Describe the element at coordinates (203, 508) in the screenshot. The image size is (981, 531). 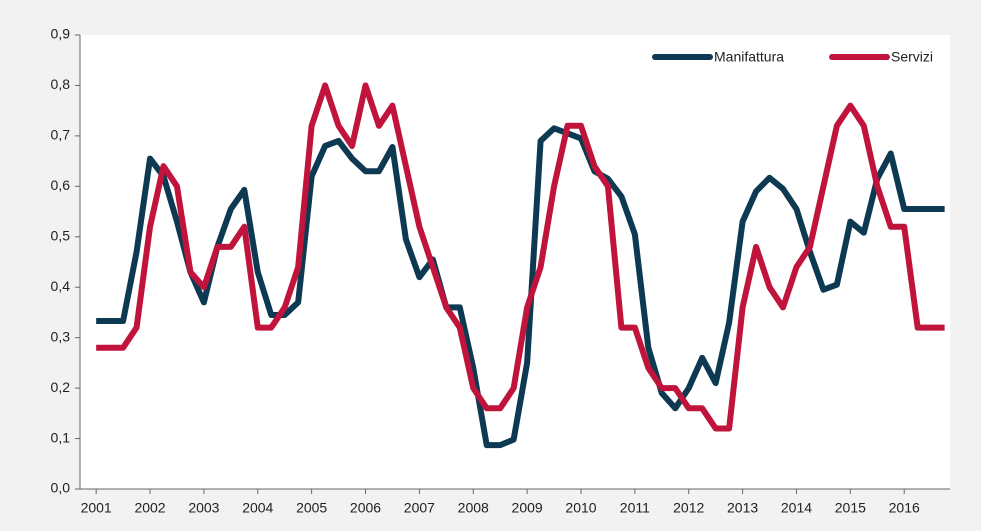
I see `x-tick-label: 2003` at that location.